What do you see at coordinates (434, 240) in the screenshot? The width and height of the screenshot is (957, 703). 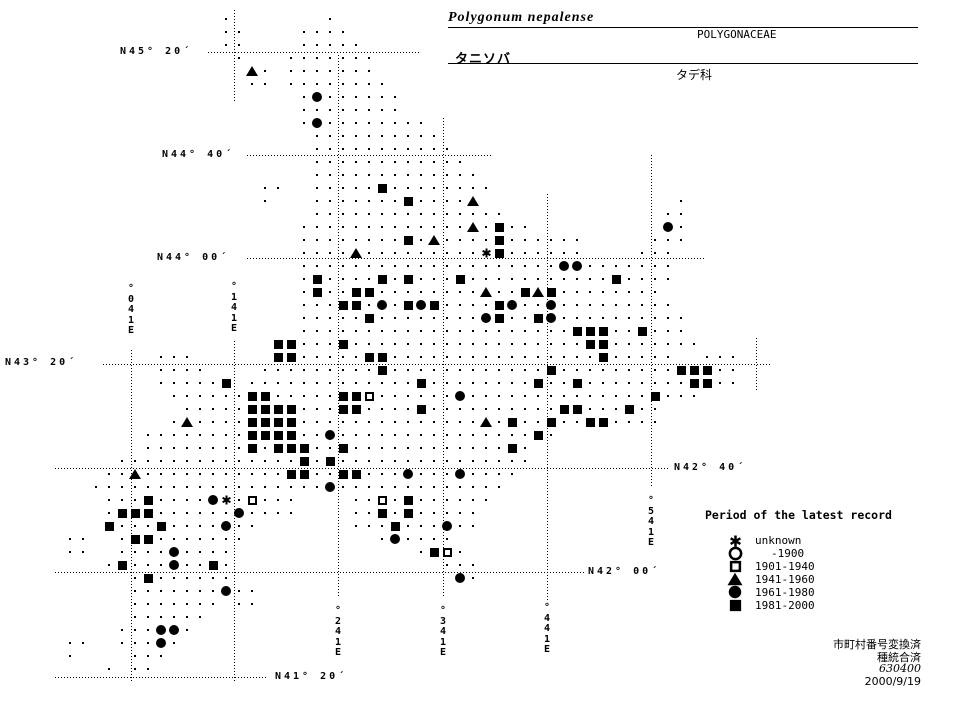 I see `record-filled-triangle-symbol` at bounding box center [434, 240].